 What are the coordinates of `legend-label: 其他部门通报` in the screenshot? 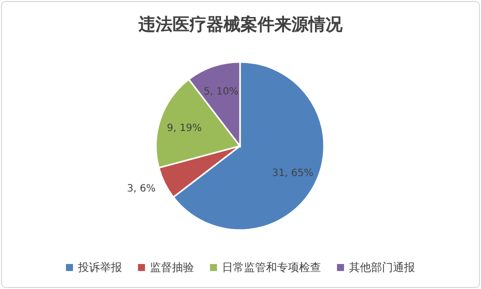 It's located at (382, 267).